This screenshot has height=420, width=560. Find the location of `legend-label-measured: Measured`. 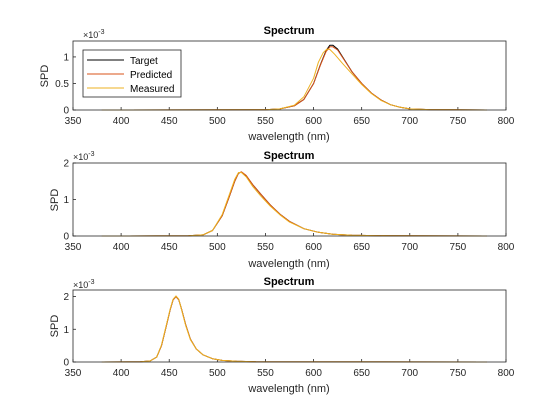

legend-label-measured: Measured is located at coordinates (152, 89).